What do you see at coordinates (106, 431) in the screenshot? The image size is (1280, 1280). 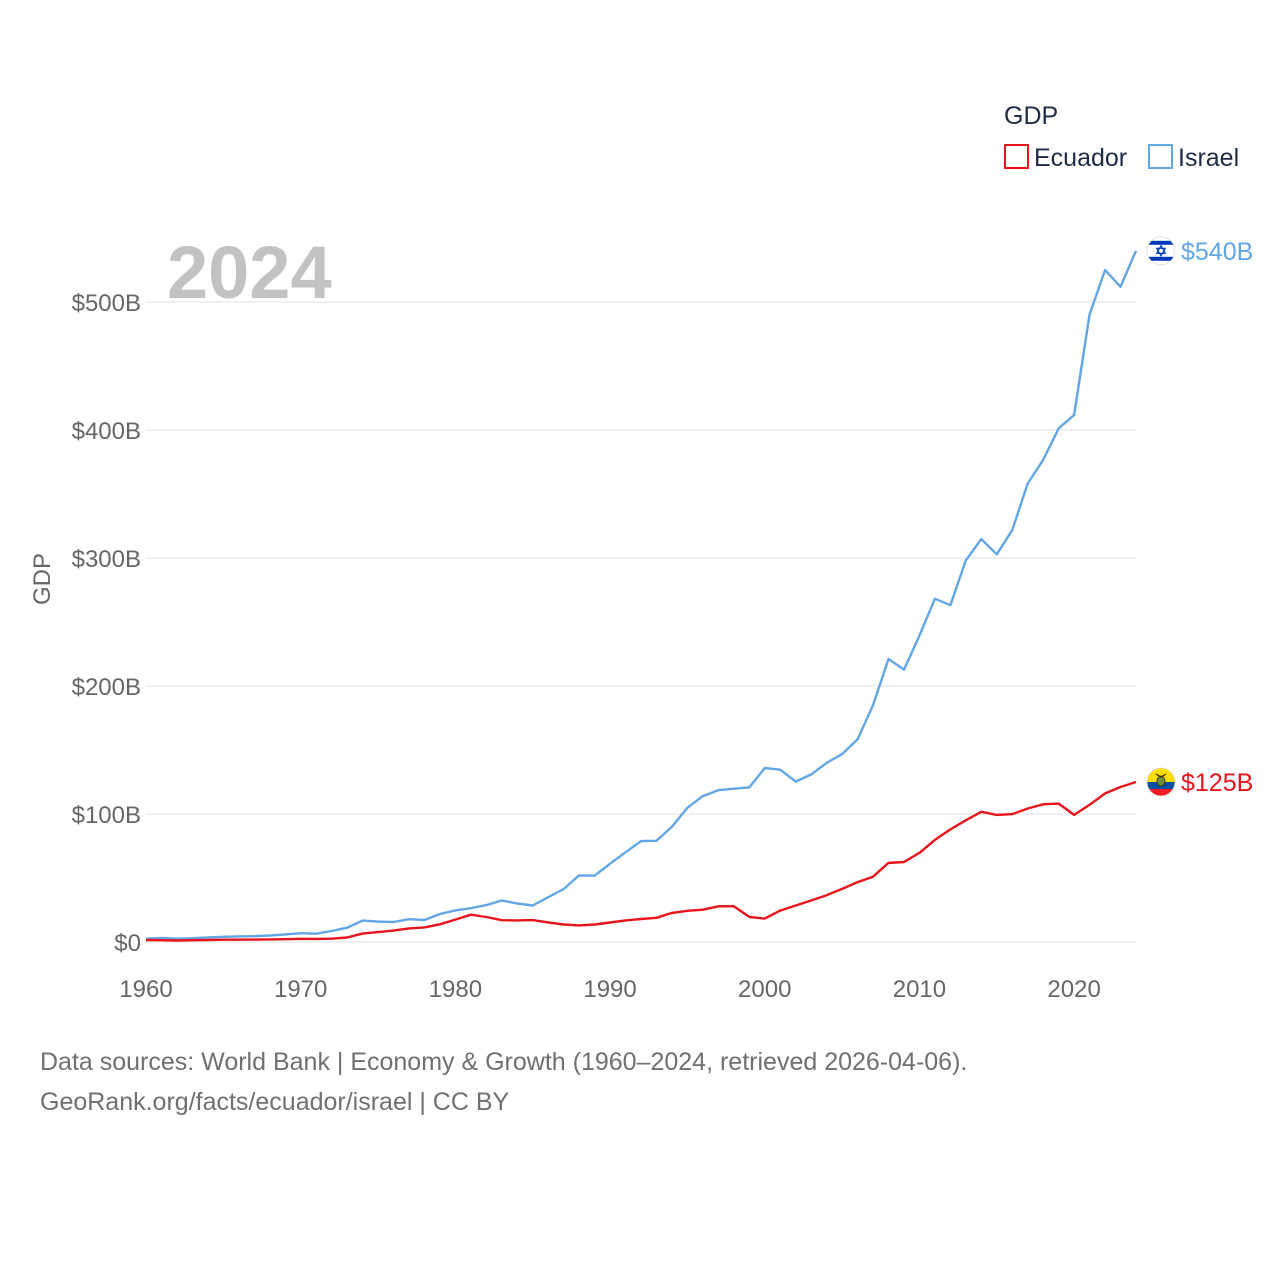 I see `y-tick-label: $400B` at bounding box center [106, 431].